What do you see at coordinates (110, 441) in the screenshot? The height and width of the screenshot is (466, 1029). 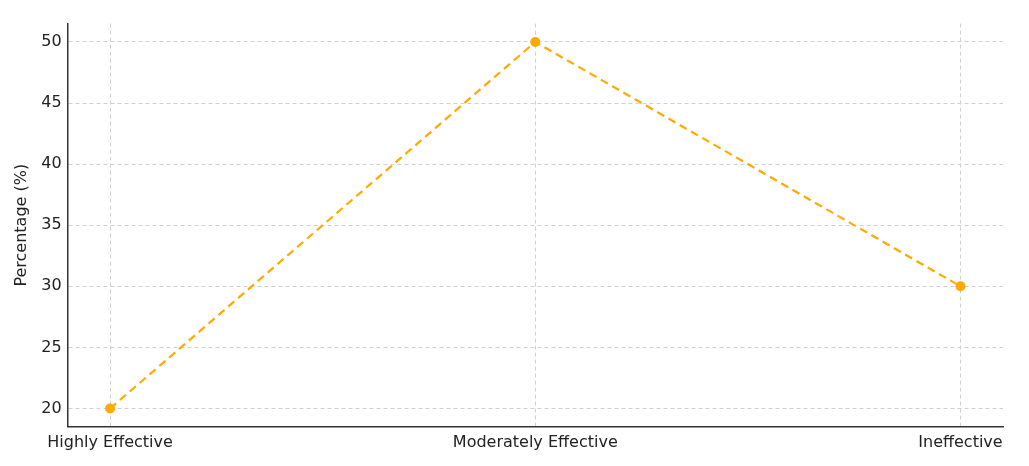 I see `x-tick-label: Highly Effective` at bounding box center [110, 441].